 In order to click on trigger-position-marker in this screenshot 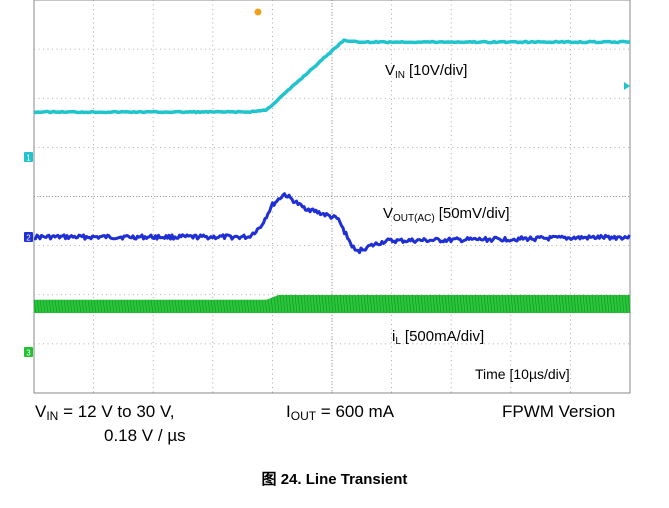, I will do `click(258, 12)`.